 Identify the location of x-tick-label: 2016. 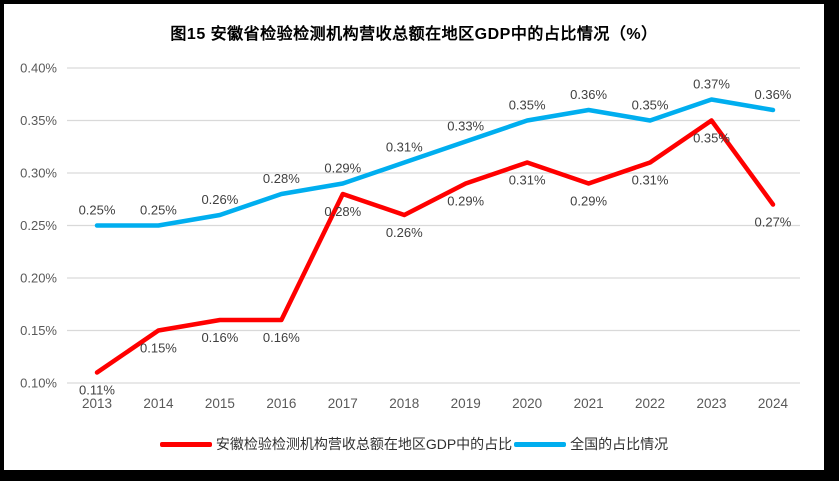
(281, 403).